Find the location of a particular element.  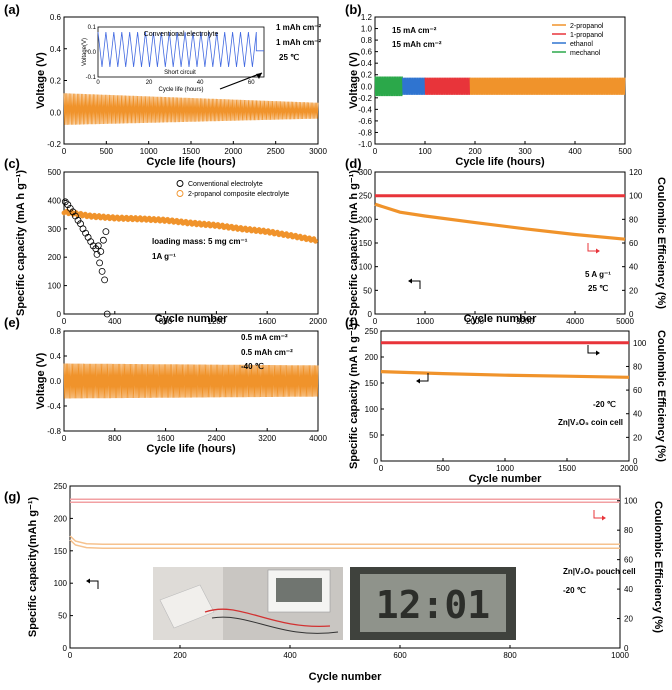

pouch-cell is located at coordinates (187, 606).